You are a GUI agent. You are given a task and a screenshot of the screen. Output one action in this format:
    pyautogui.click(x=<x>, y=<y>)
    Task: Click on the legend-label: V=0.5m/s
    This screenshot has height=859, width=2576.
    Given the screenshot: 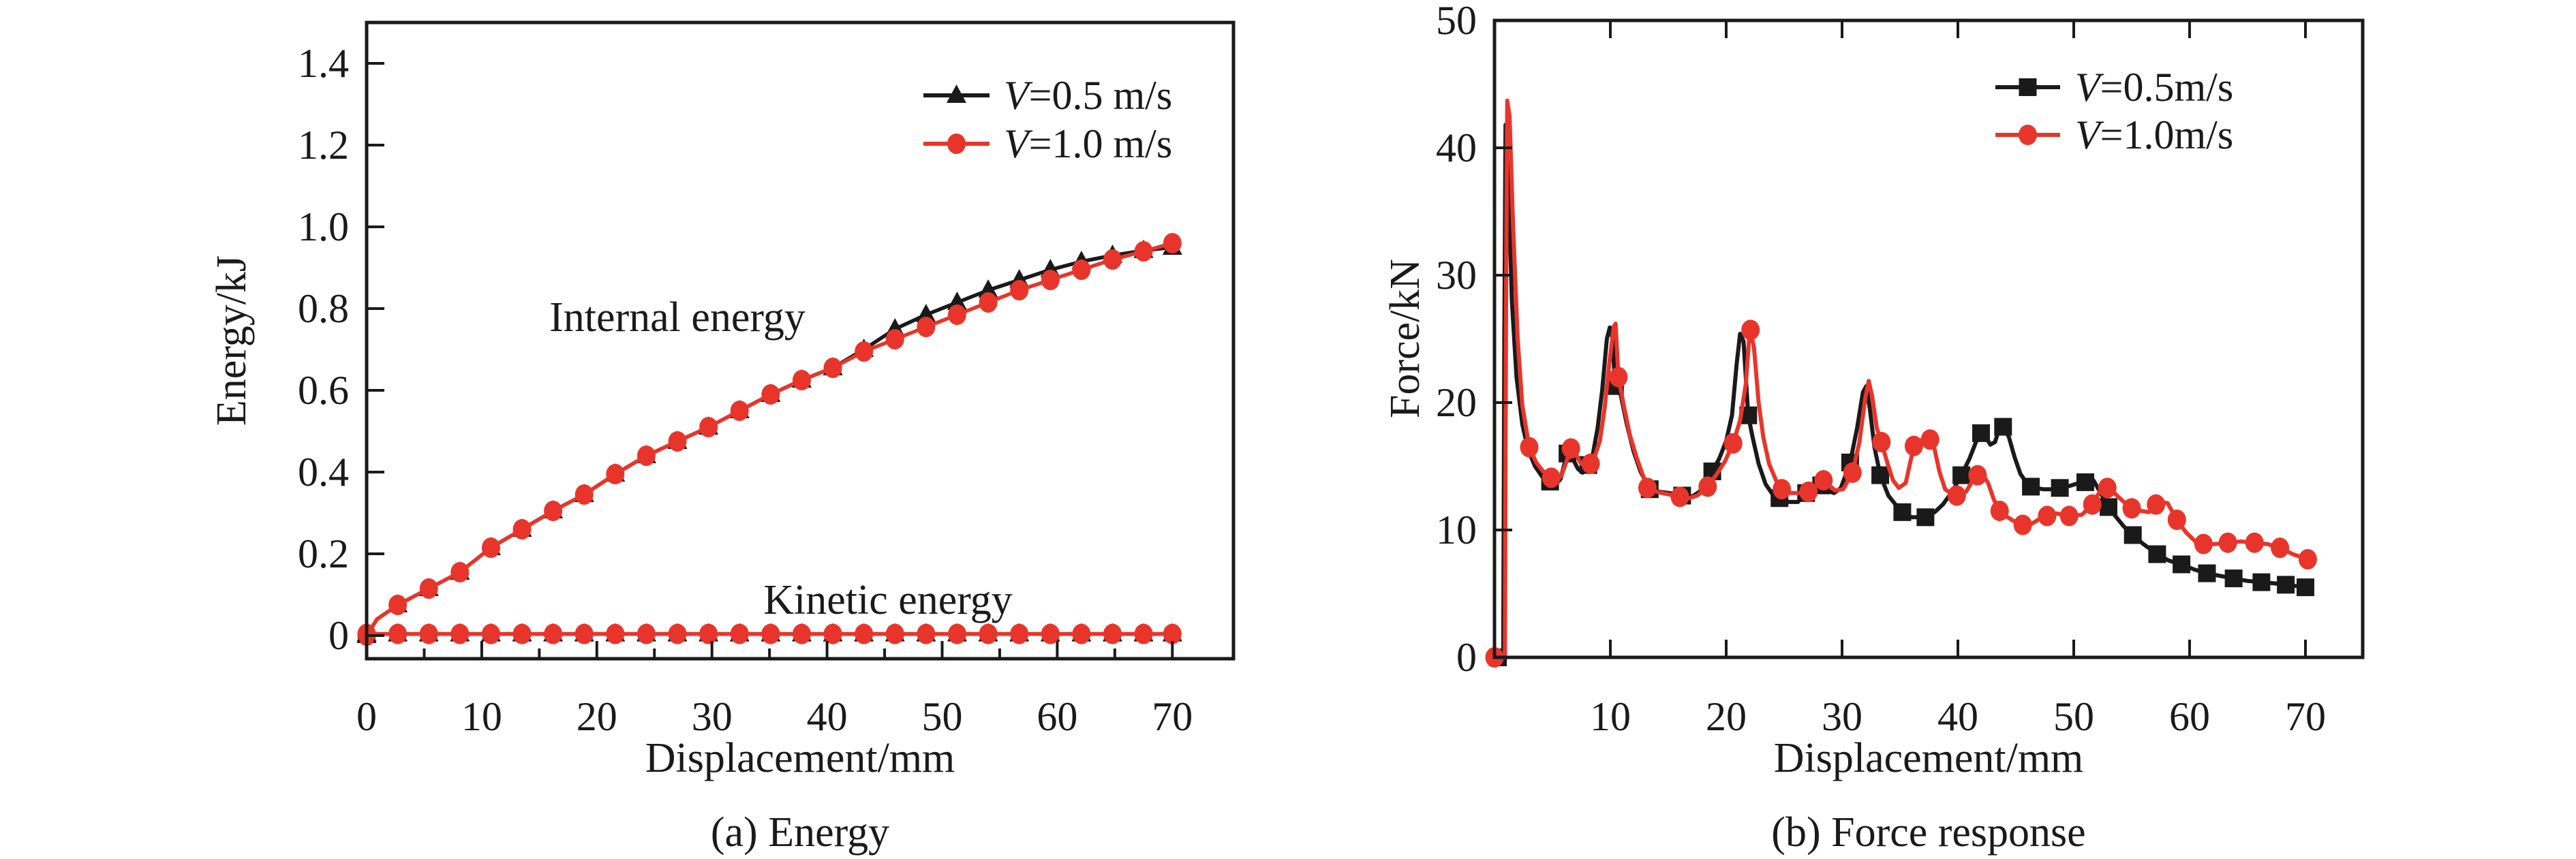 What is the action you would take?
    pyautogui.click(x=2154, y=87)
    